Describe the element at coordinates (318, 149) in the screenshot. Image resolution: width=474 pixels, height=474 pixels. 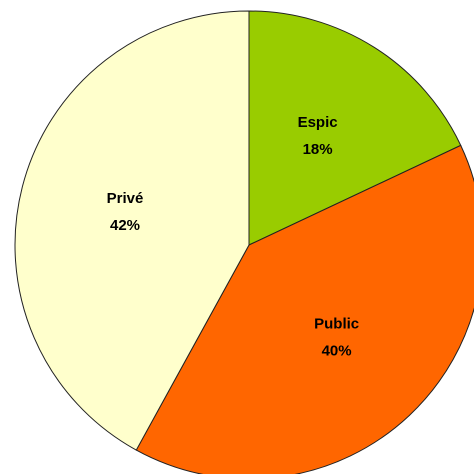
I see `value-label: 18%` at that location.